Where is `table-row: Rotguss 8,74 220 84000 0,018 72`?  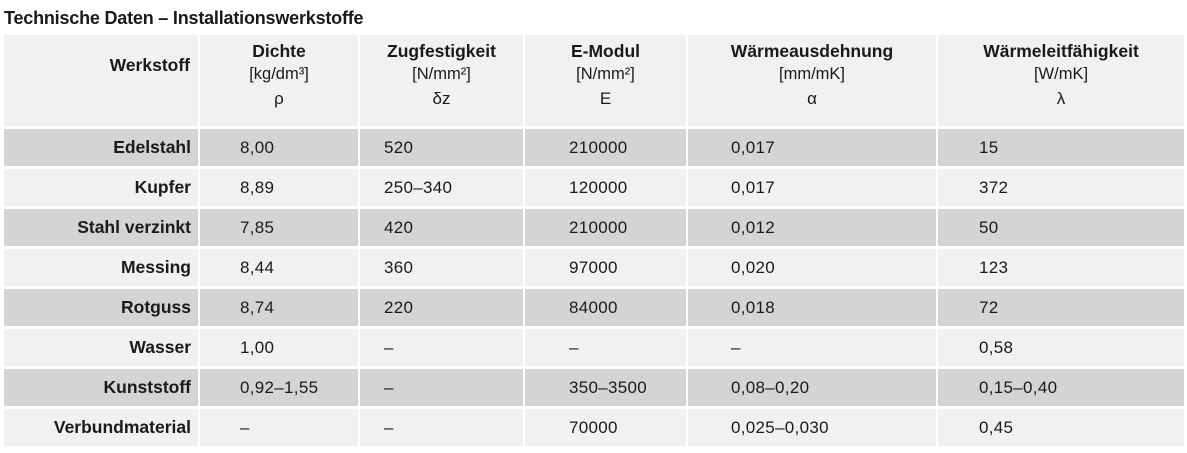 table-row: Rotguss 8,74 220 84000 0,018 72 is located at coordinates (594, 309).